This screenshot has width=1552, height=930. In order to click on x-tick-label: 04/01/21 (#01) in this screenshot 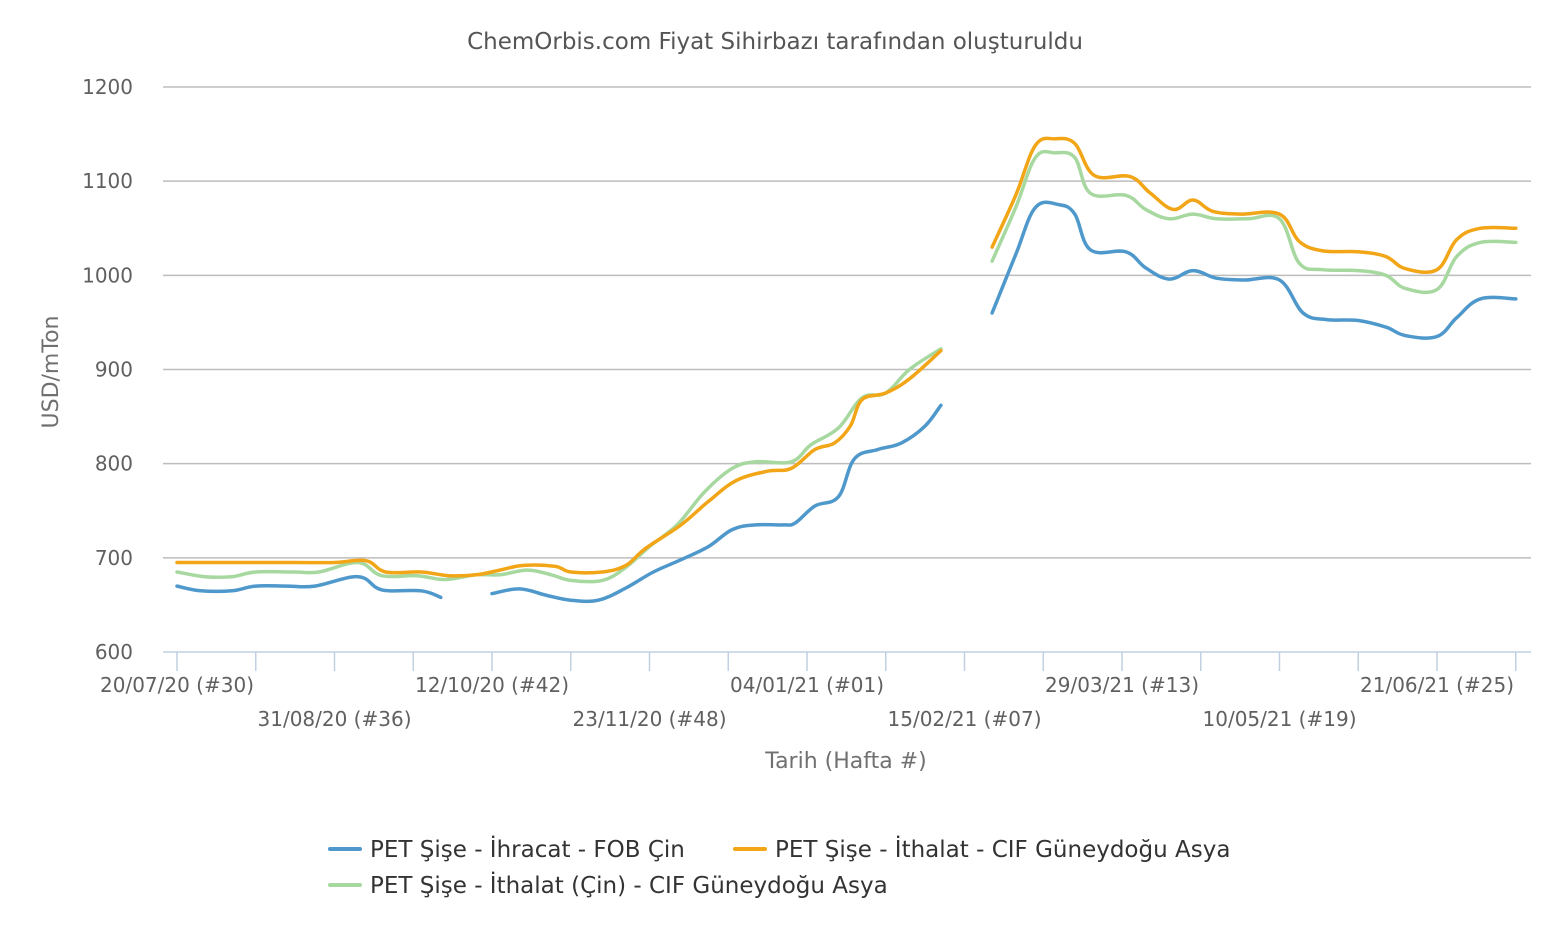, I will do `click(807, 685)`.